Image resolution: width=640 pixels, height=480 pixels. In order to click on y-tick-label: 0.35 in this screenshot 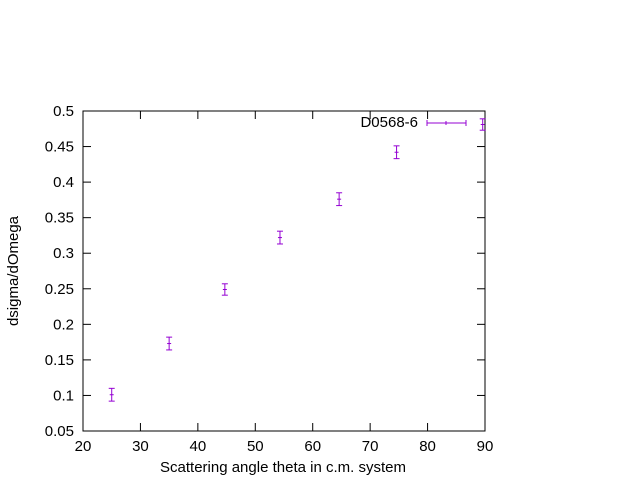, I will do `click(59, 218)`.